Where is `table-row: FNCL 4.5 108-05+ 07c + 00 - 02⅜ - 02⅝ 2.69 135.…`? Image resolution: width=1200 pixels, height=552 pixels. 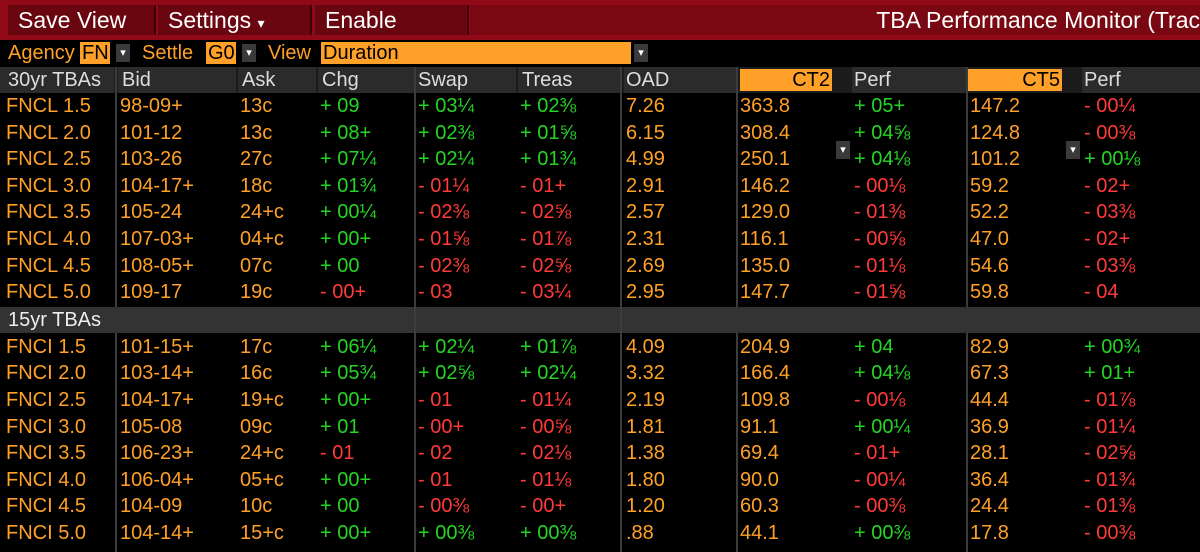 table-row: FNCL 4.5 108-05+ 07c + 00 - 02⅜ - 02⅝ 2.69 135.… is located at coordinates (600, 266).